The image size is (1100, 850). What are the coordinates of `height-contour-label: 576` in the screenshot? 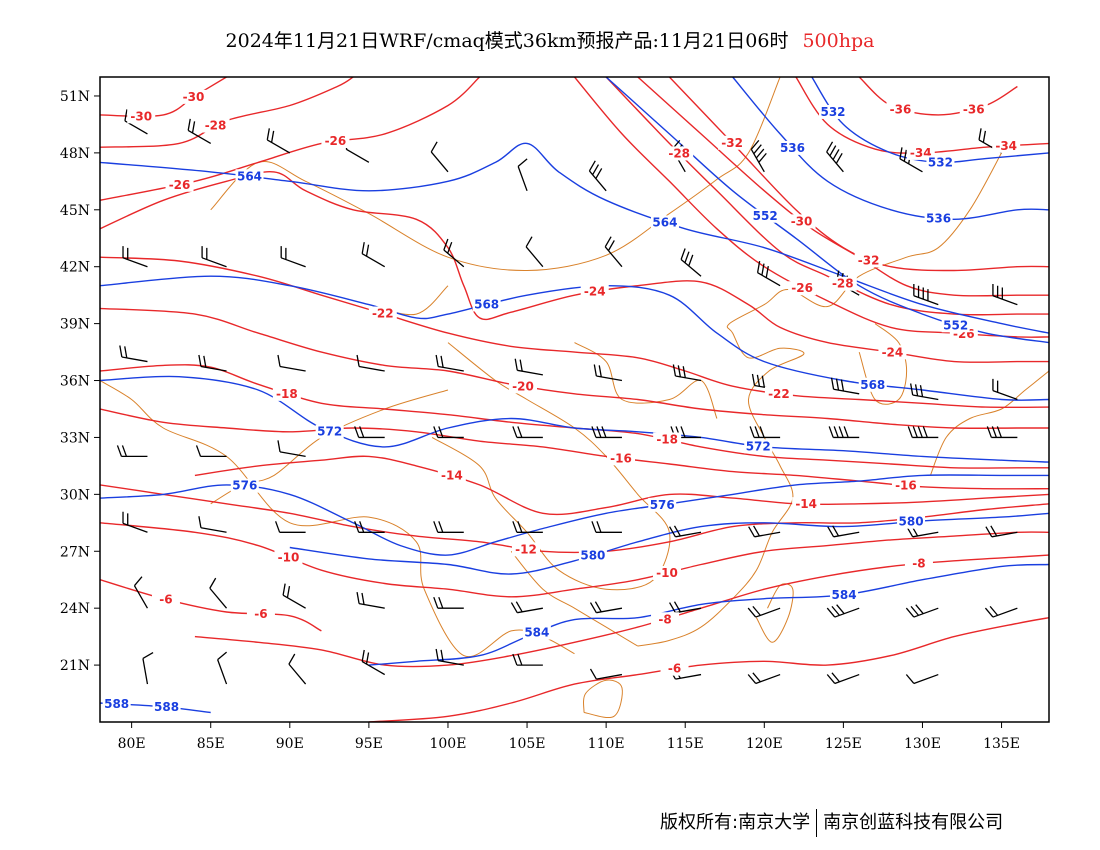 It's located at (244, 486).